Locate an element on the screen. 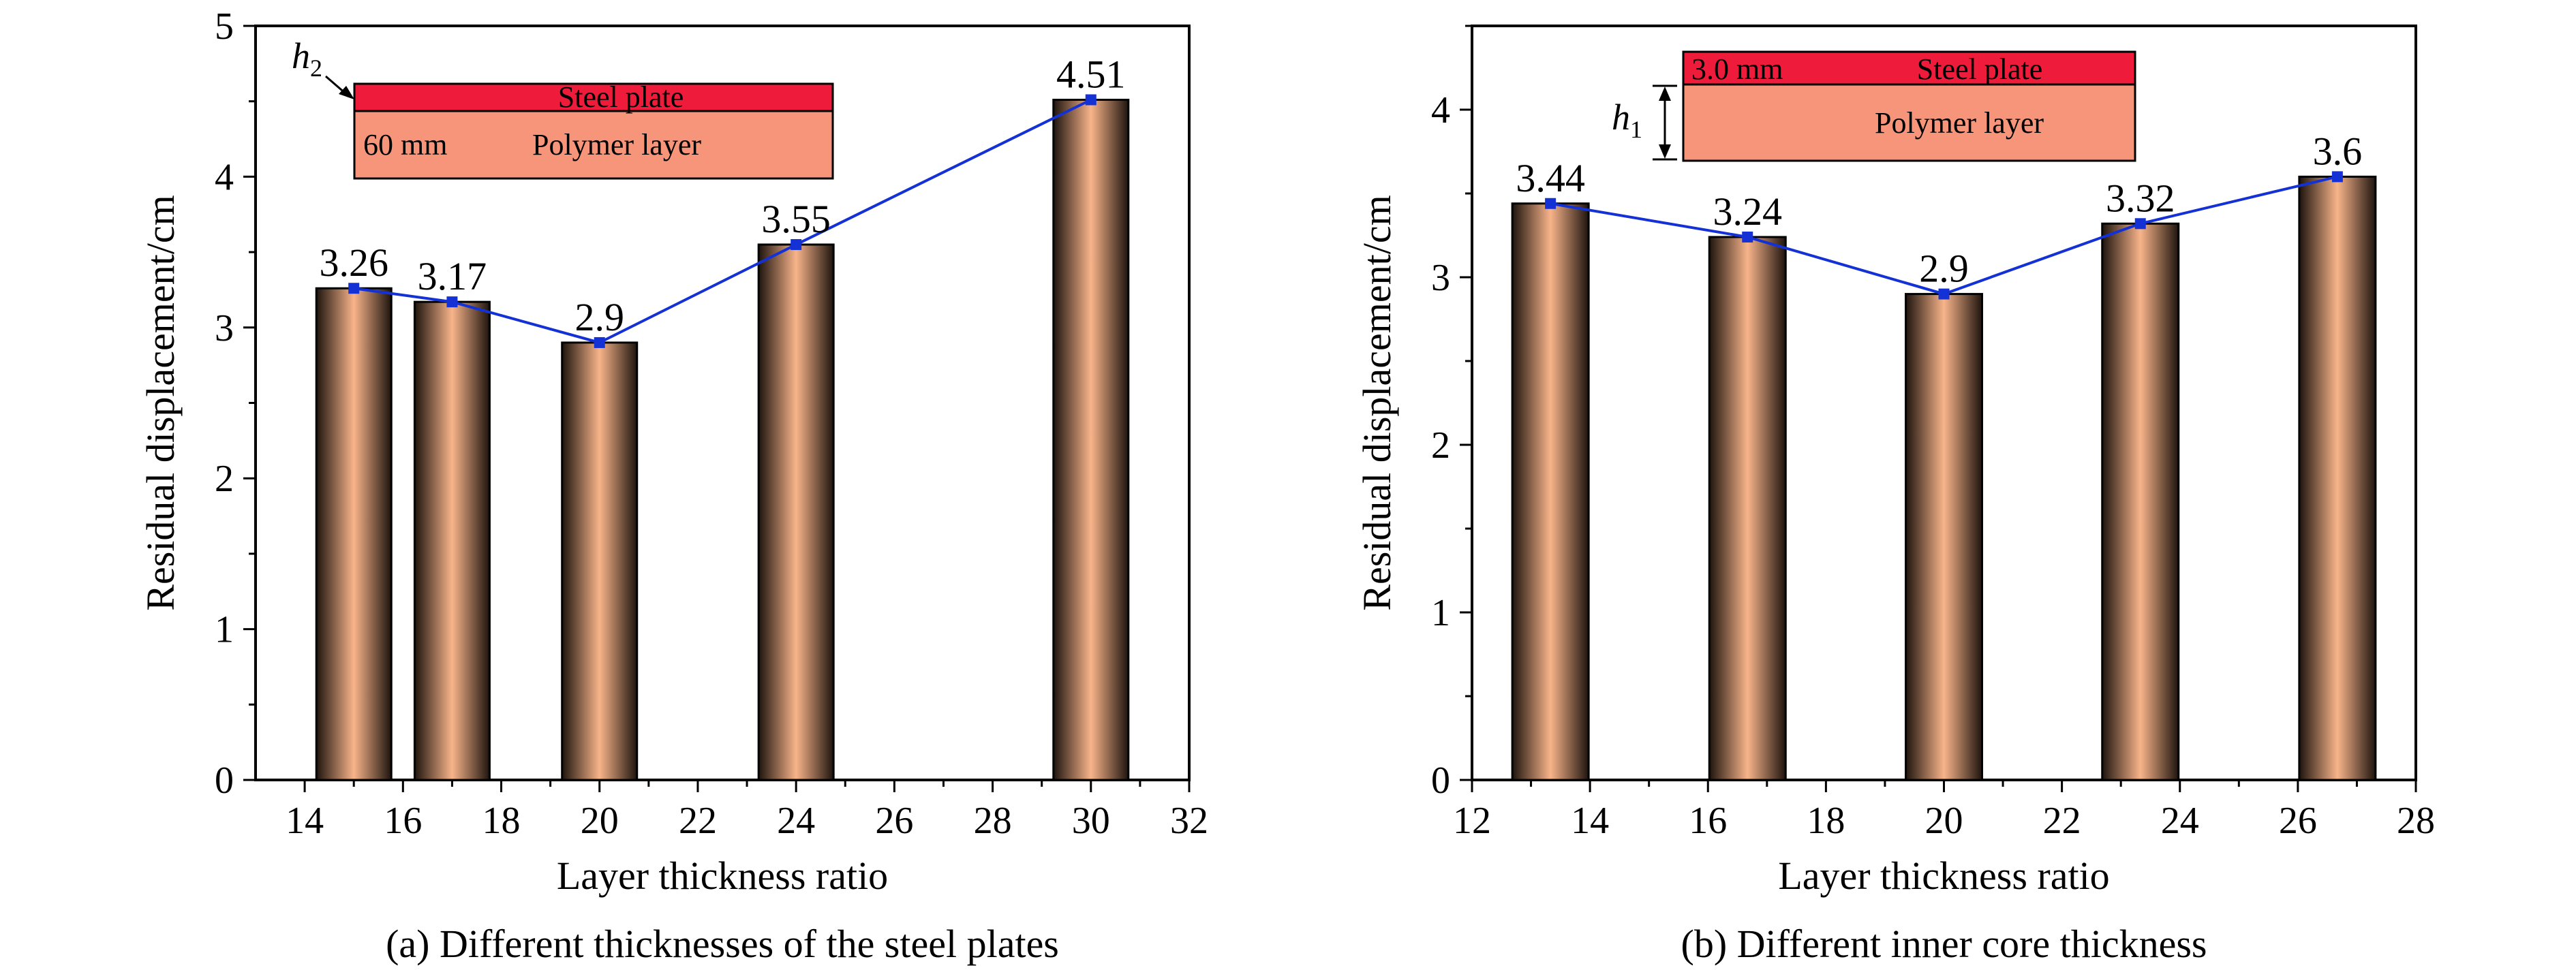  data-label: 3.26 is located at coordinates (353, 262).